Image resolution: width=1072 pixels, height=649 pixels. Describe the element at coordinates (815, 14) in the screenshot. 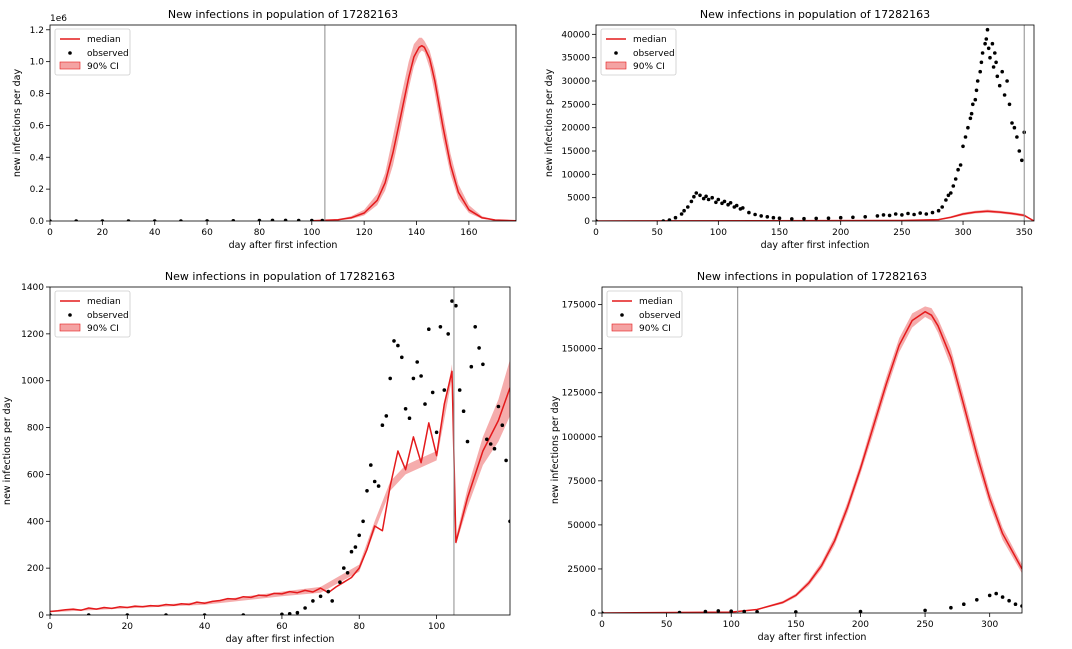

I see `chart-title: New infections in population of 17282163` at that location.